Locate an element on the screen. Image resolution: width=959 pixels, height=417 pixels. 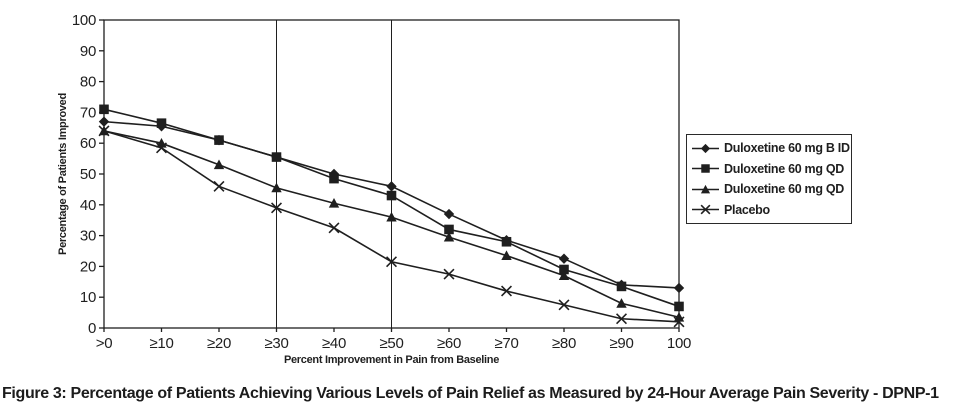
svg-text: >0 is located at coordinates (104, 343).